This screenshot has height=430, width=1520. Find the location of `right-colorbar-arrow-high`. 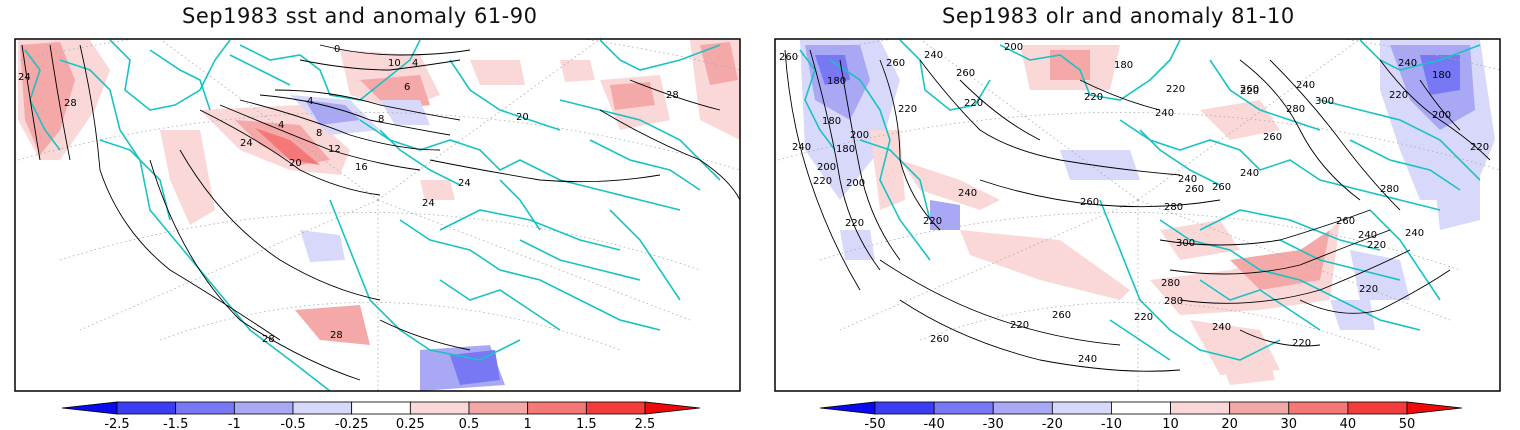

right-colorbar-arrow-high is located at coordinates (1434, 408).